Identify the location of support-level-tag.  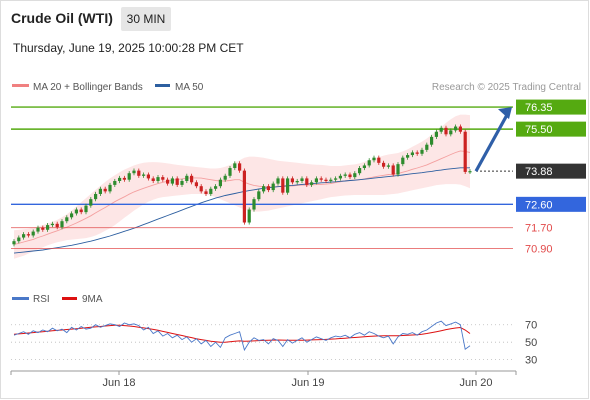
(551, 204).